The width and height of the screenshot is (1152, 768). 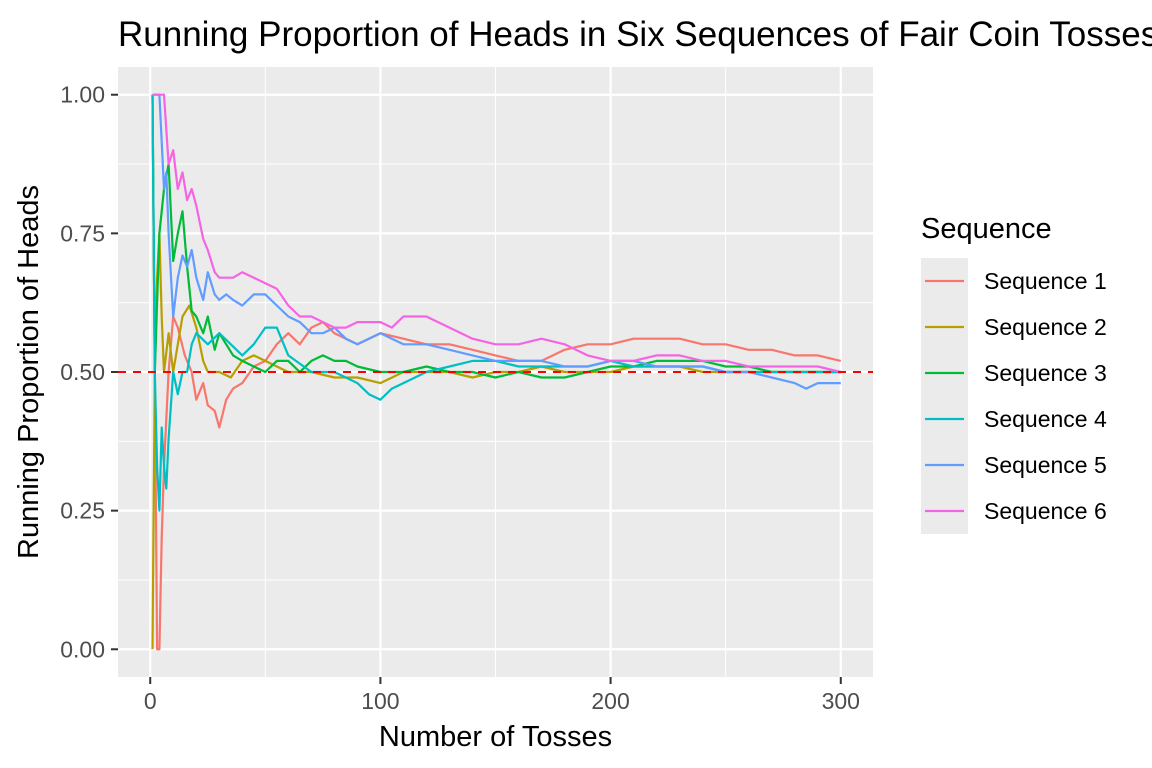 What do you see at coordinates (495, 737) in the screenshot?
I see `x-axis-title: Number of Tosses` at bounding box center [495, 737].